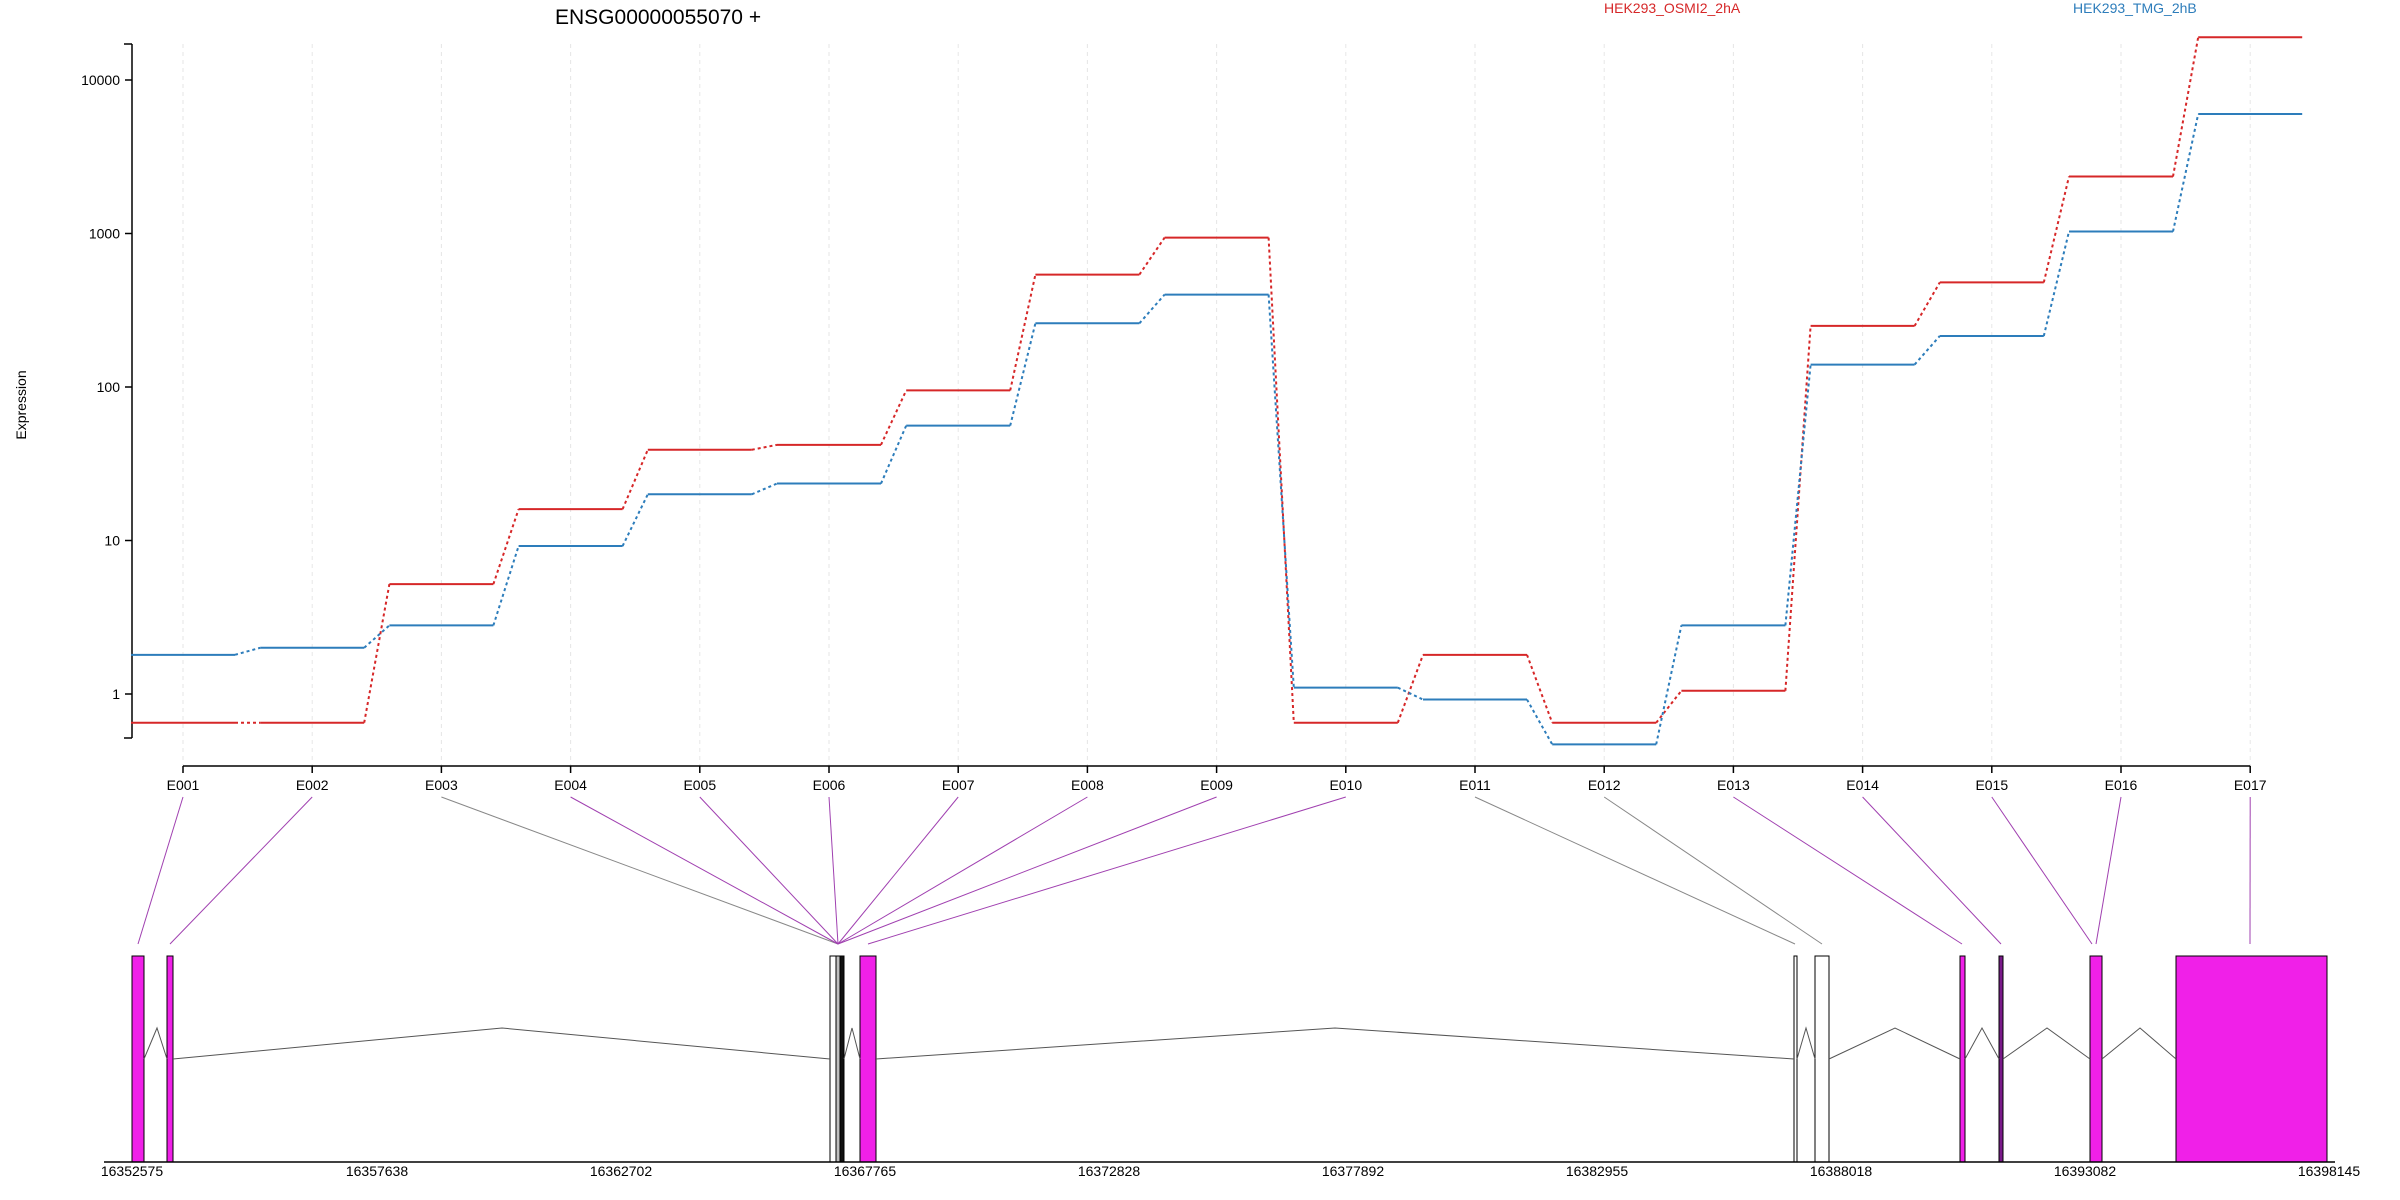 The width and height of the screenshot is (2400, 1200). I want to click on legend-series-2: HEK293_TMG_2hB, so click(2135, 8).